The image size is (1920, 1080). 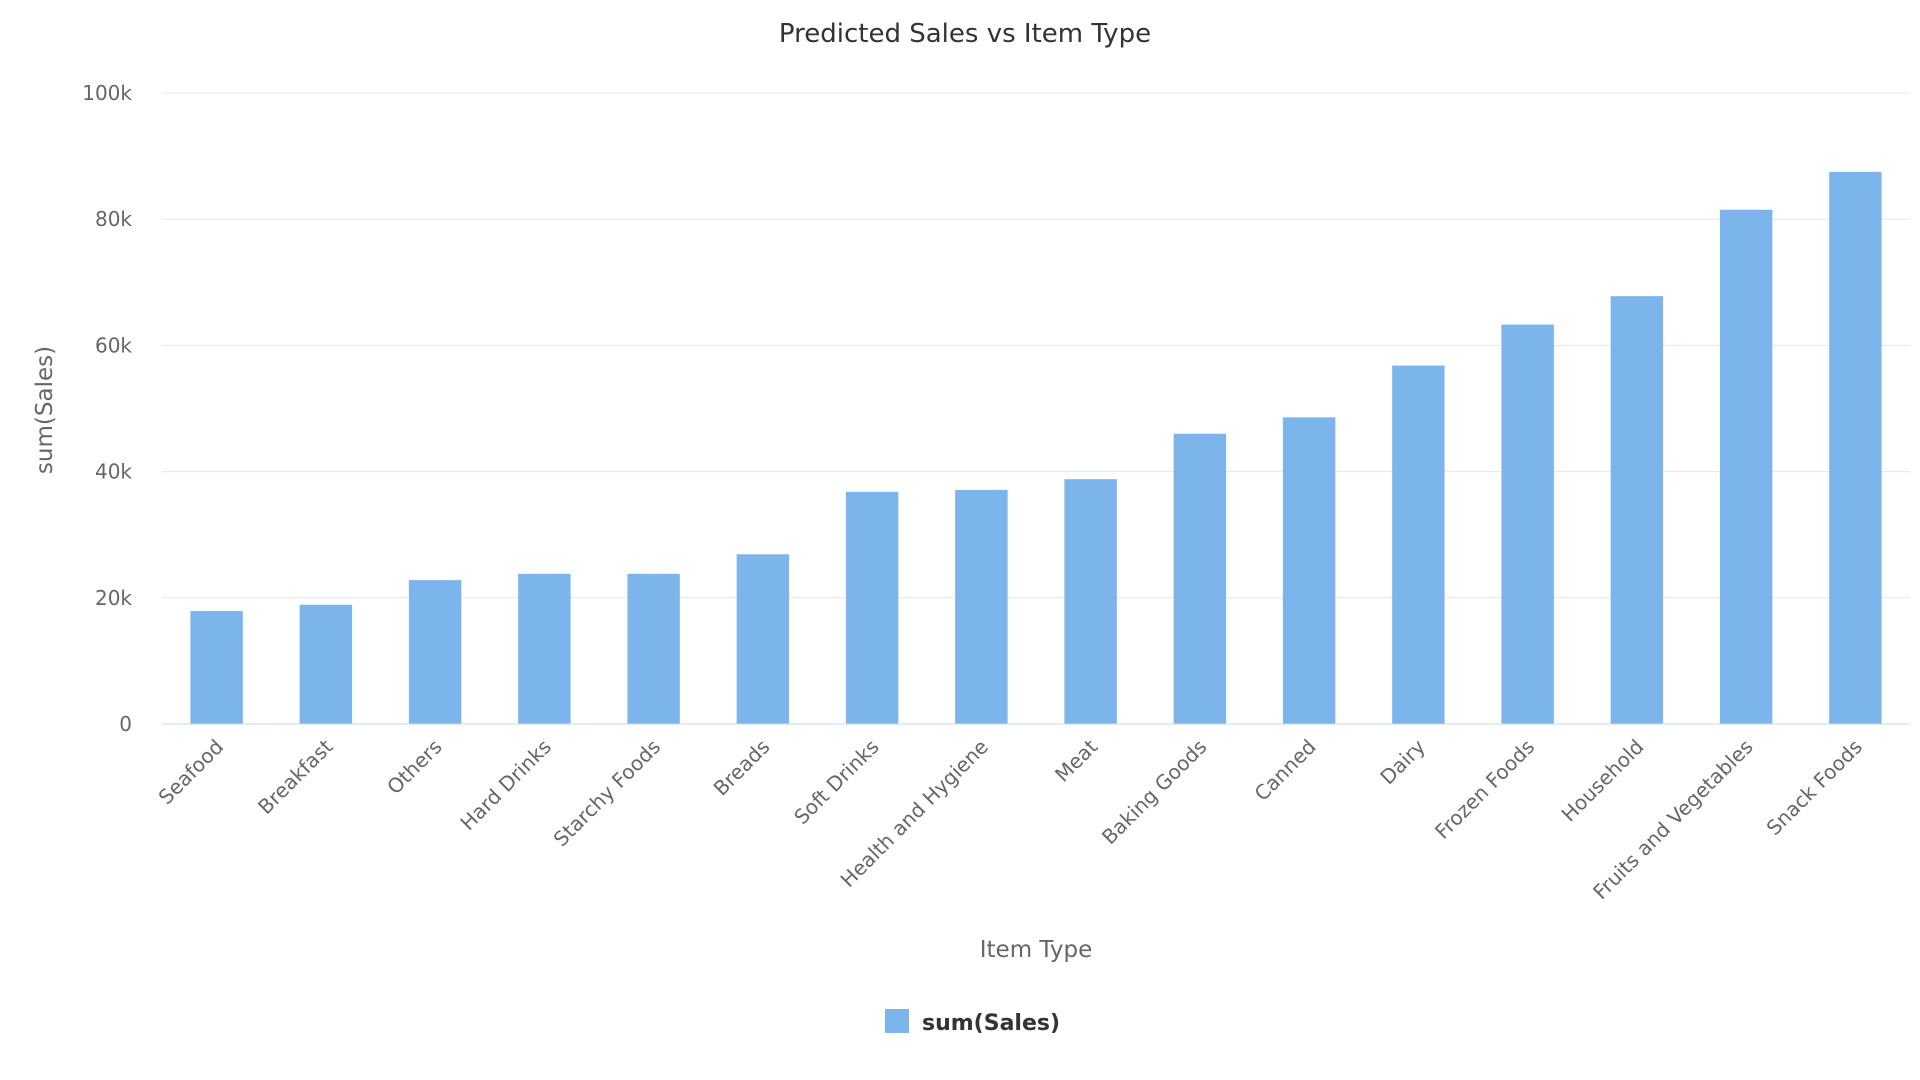 I want to click on x-tick-label: Hard Drinks, so click(x=505, y=785).